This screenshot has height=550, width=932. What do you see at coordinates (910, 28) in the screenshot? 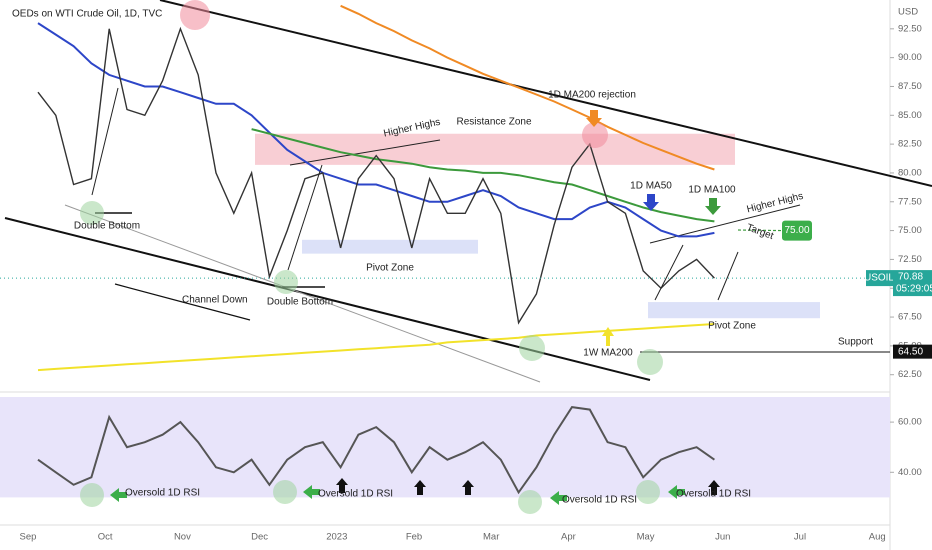
I see `y-tick-label: 92.50` at bounding box center [910, 28].